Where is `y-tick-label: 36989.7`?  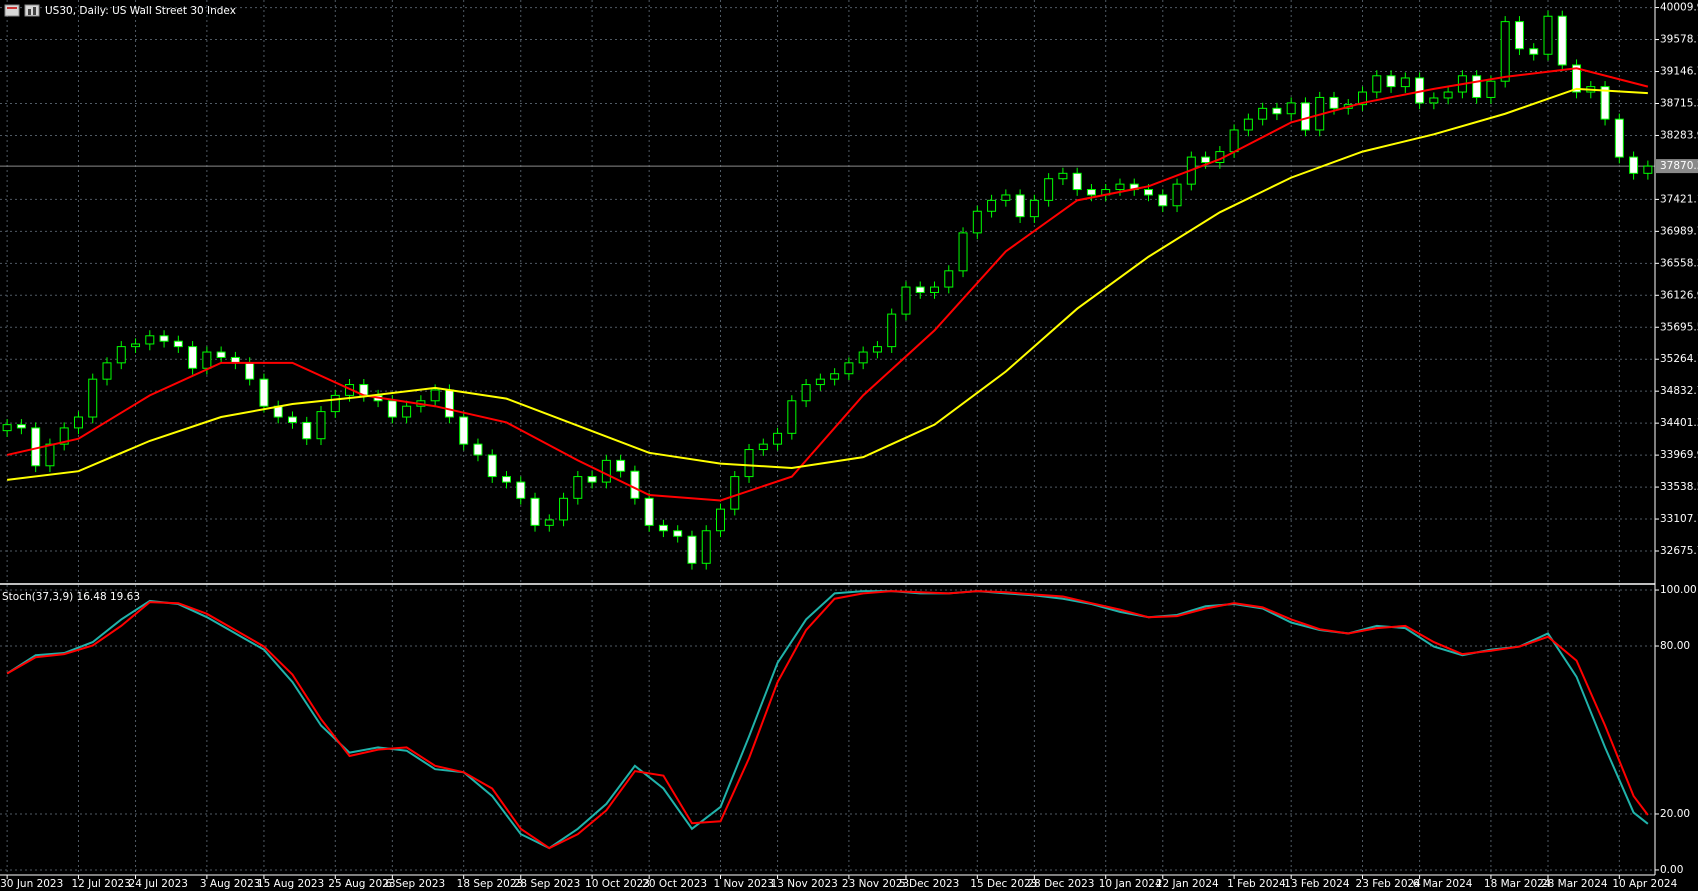
y-tick-label: 36989.7 is located at coordinates (1679, 231).